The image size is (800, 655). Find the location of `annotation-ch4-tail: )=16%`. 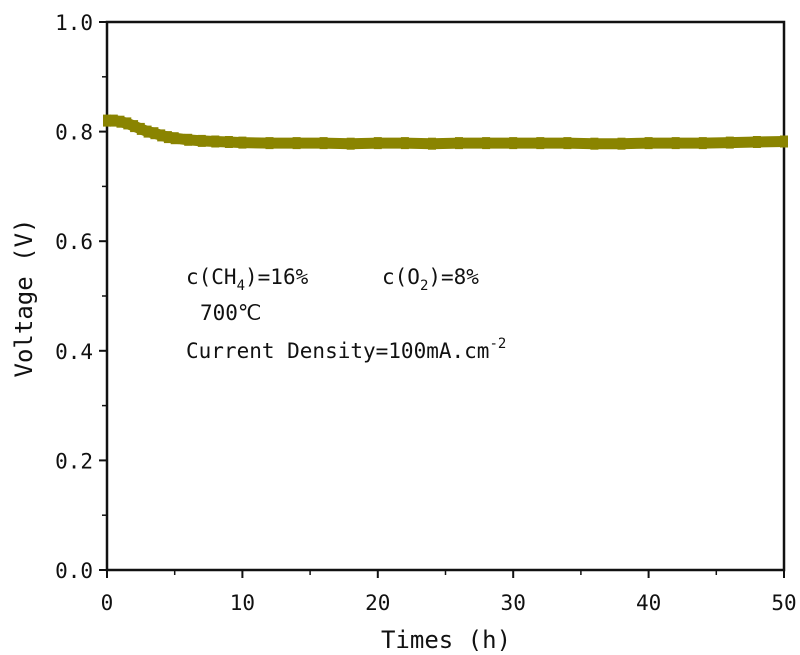

annotation-ch4-tail: )=16% is located at coordinates (277, 277).